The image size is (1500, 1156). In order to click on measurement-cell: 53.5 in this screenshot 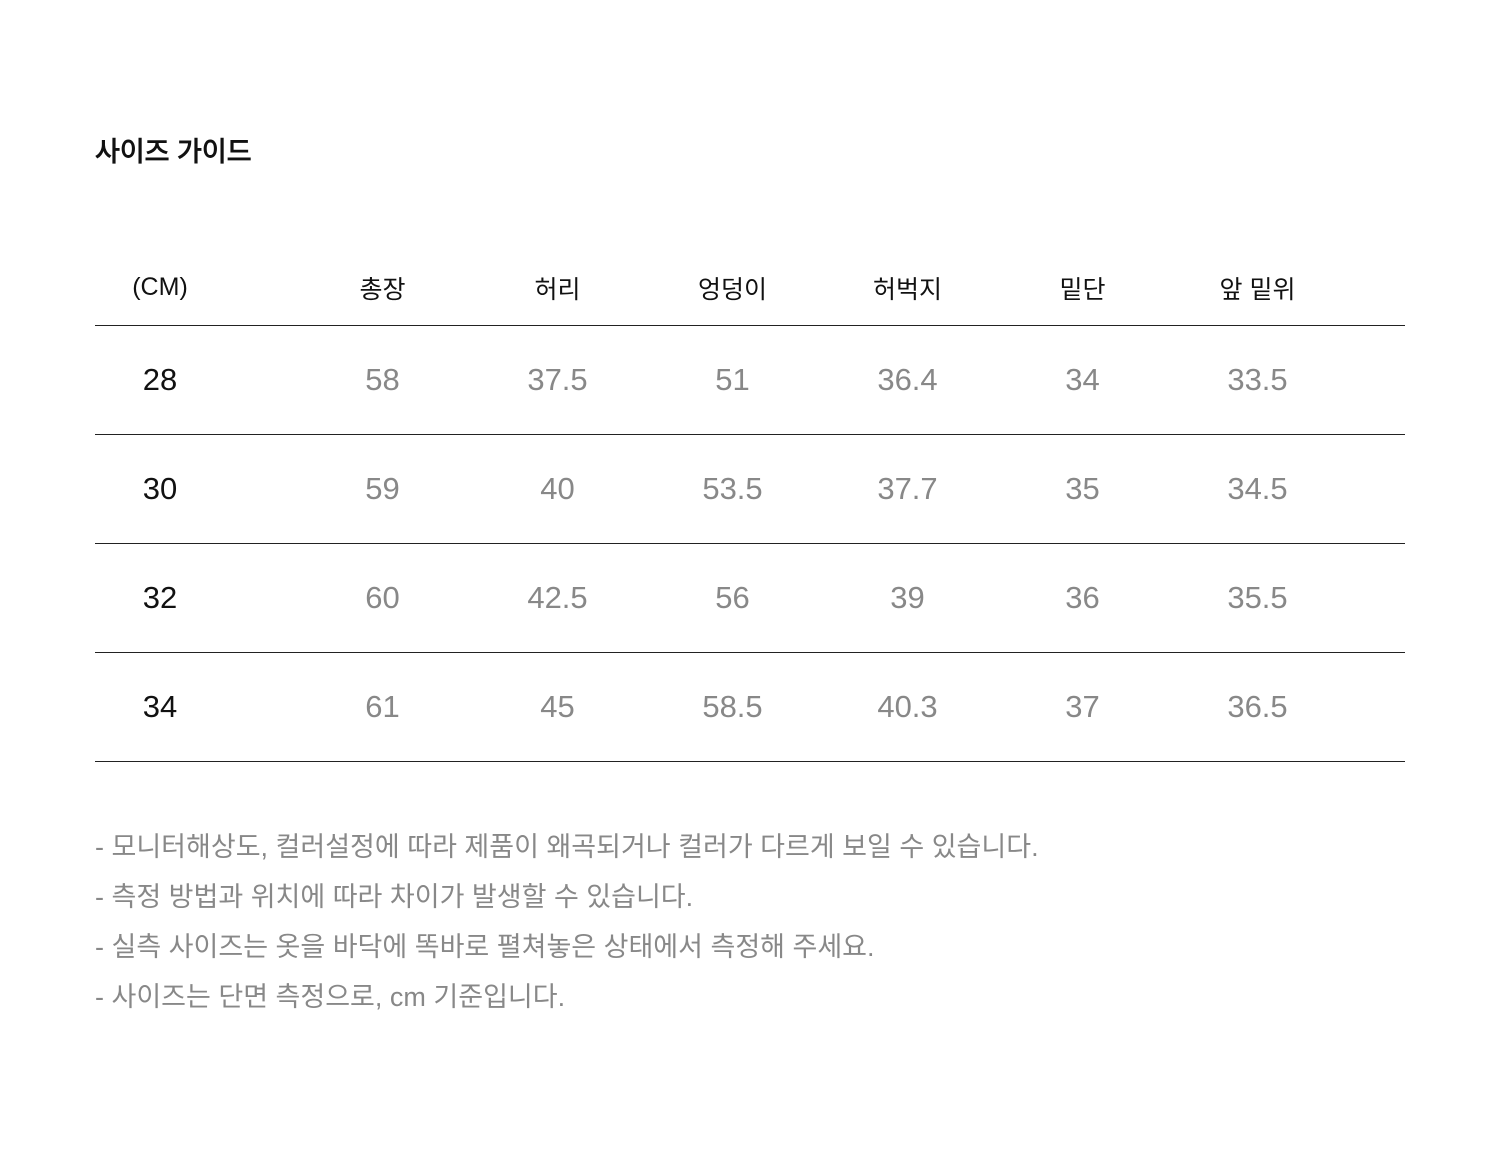, I will do `click(732, 489)`.